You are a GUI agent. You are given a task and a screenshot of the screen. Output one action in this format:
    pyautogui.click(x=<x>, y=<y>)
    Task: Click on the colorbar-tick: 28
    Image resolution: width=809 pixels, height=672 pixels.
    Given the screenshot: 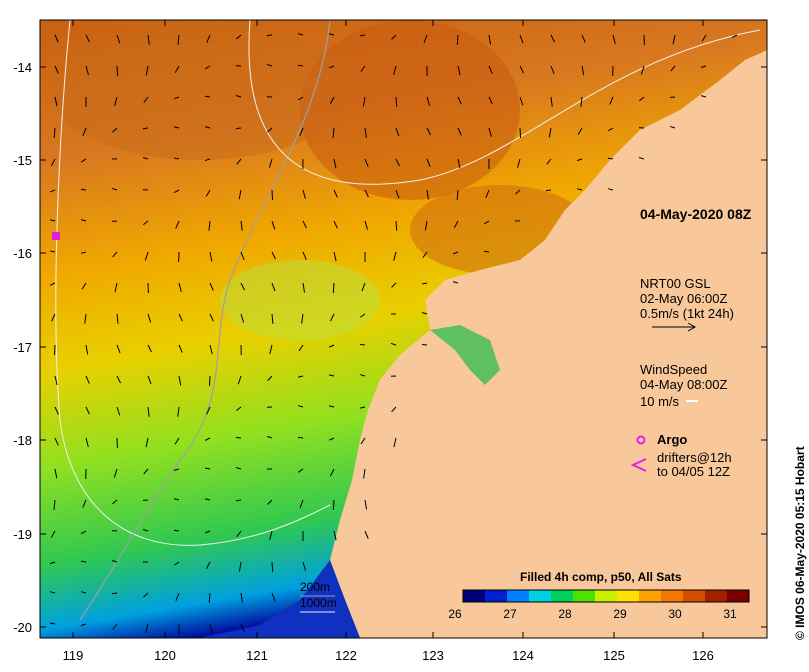 What is the action you would take?
    pyautogui.click(x=565, y=614)
    